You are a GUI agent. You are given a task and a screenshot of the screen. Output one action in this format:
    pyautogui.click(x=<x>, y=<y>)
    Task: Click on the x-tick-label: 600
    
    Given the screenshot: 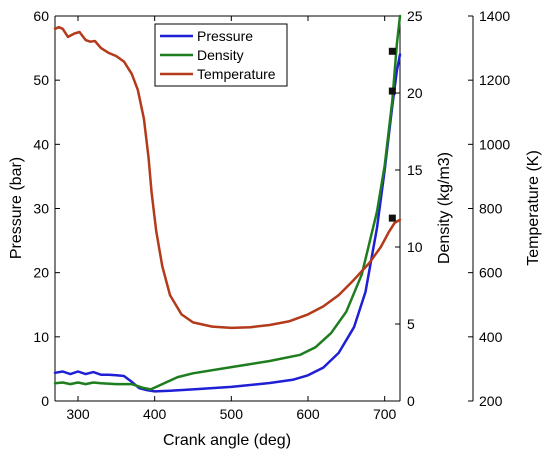 What is the action you would take?
    pyautogui.click(x=308, y=414)
    